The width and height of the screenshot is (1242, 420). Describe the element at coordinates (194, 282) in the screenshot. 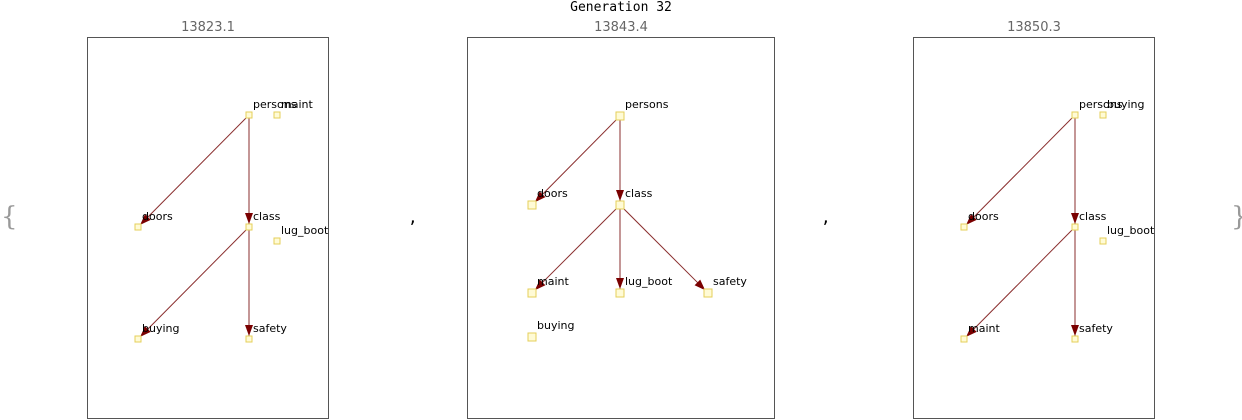

I see `edge-class-buying` at that location.